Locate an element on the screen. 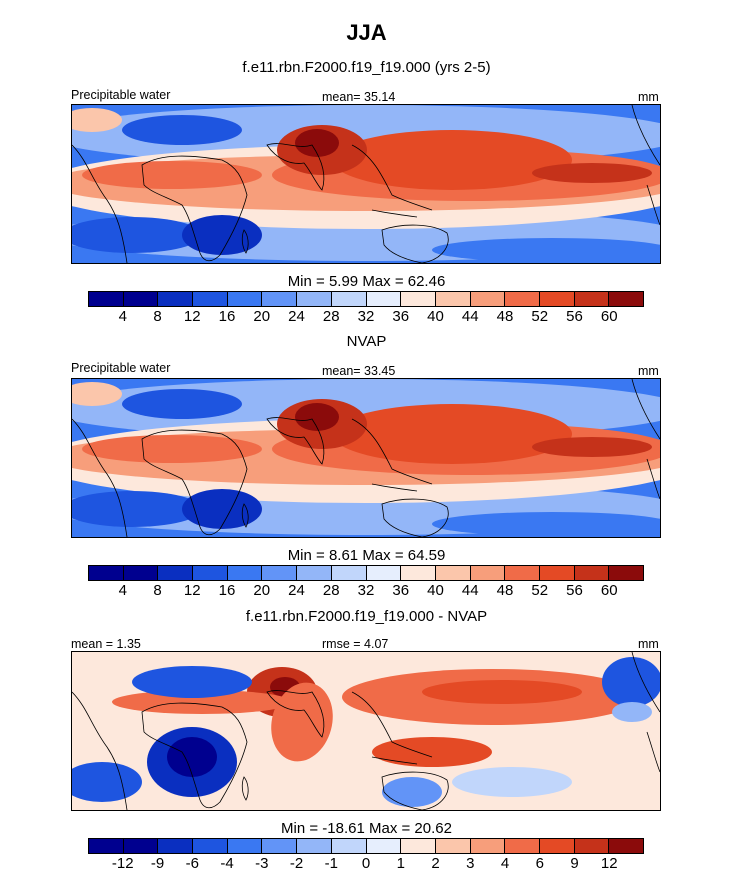 This screenshot has width=733, height=883. panel-3-map is located at coordinates (366, 731).